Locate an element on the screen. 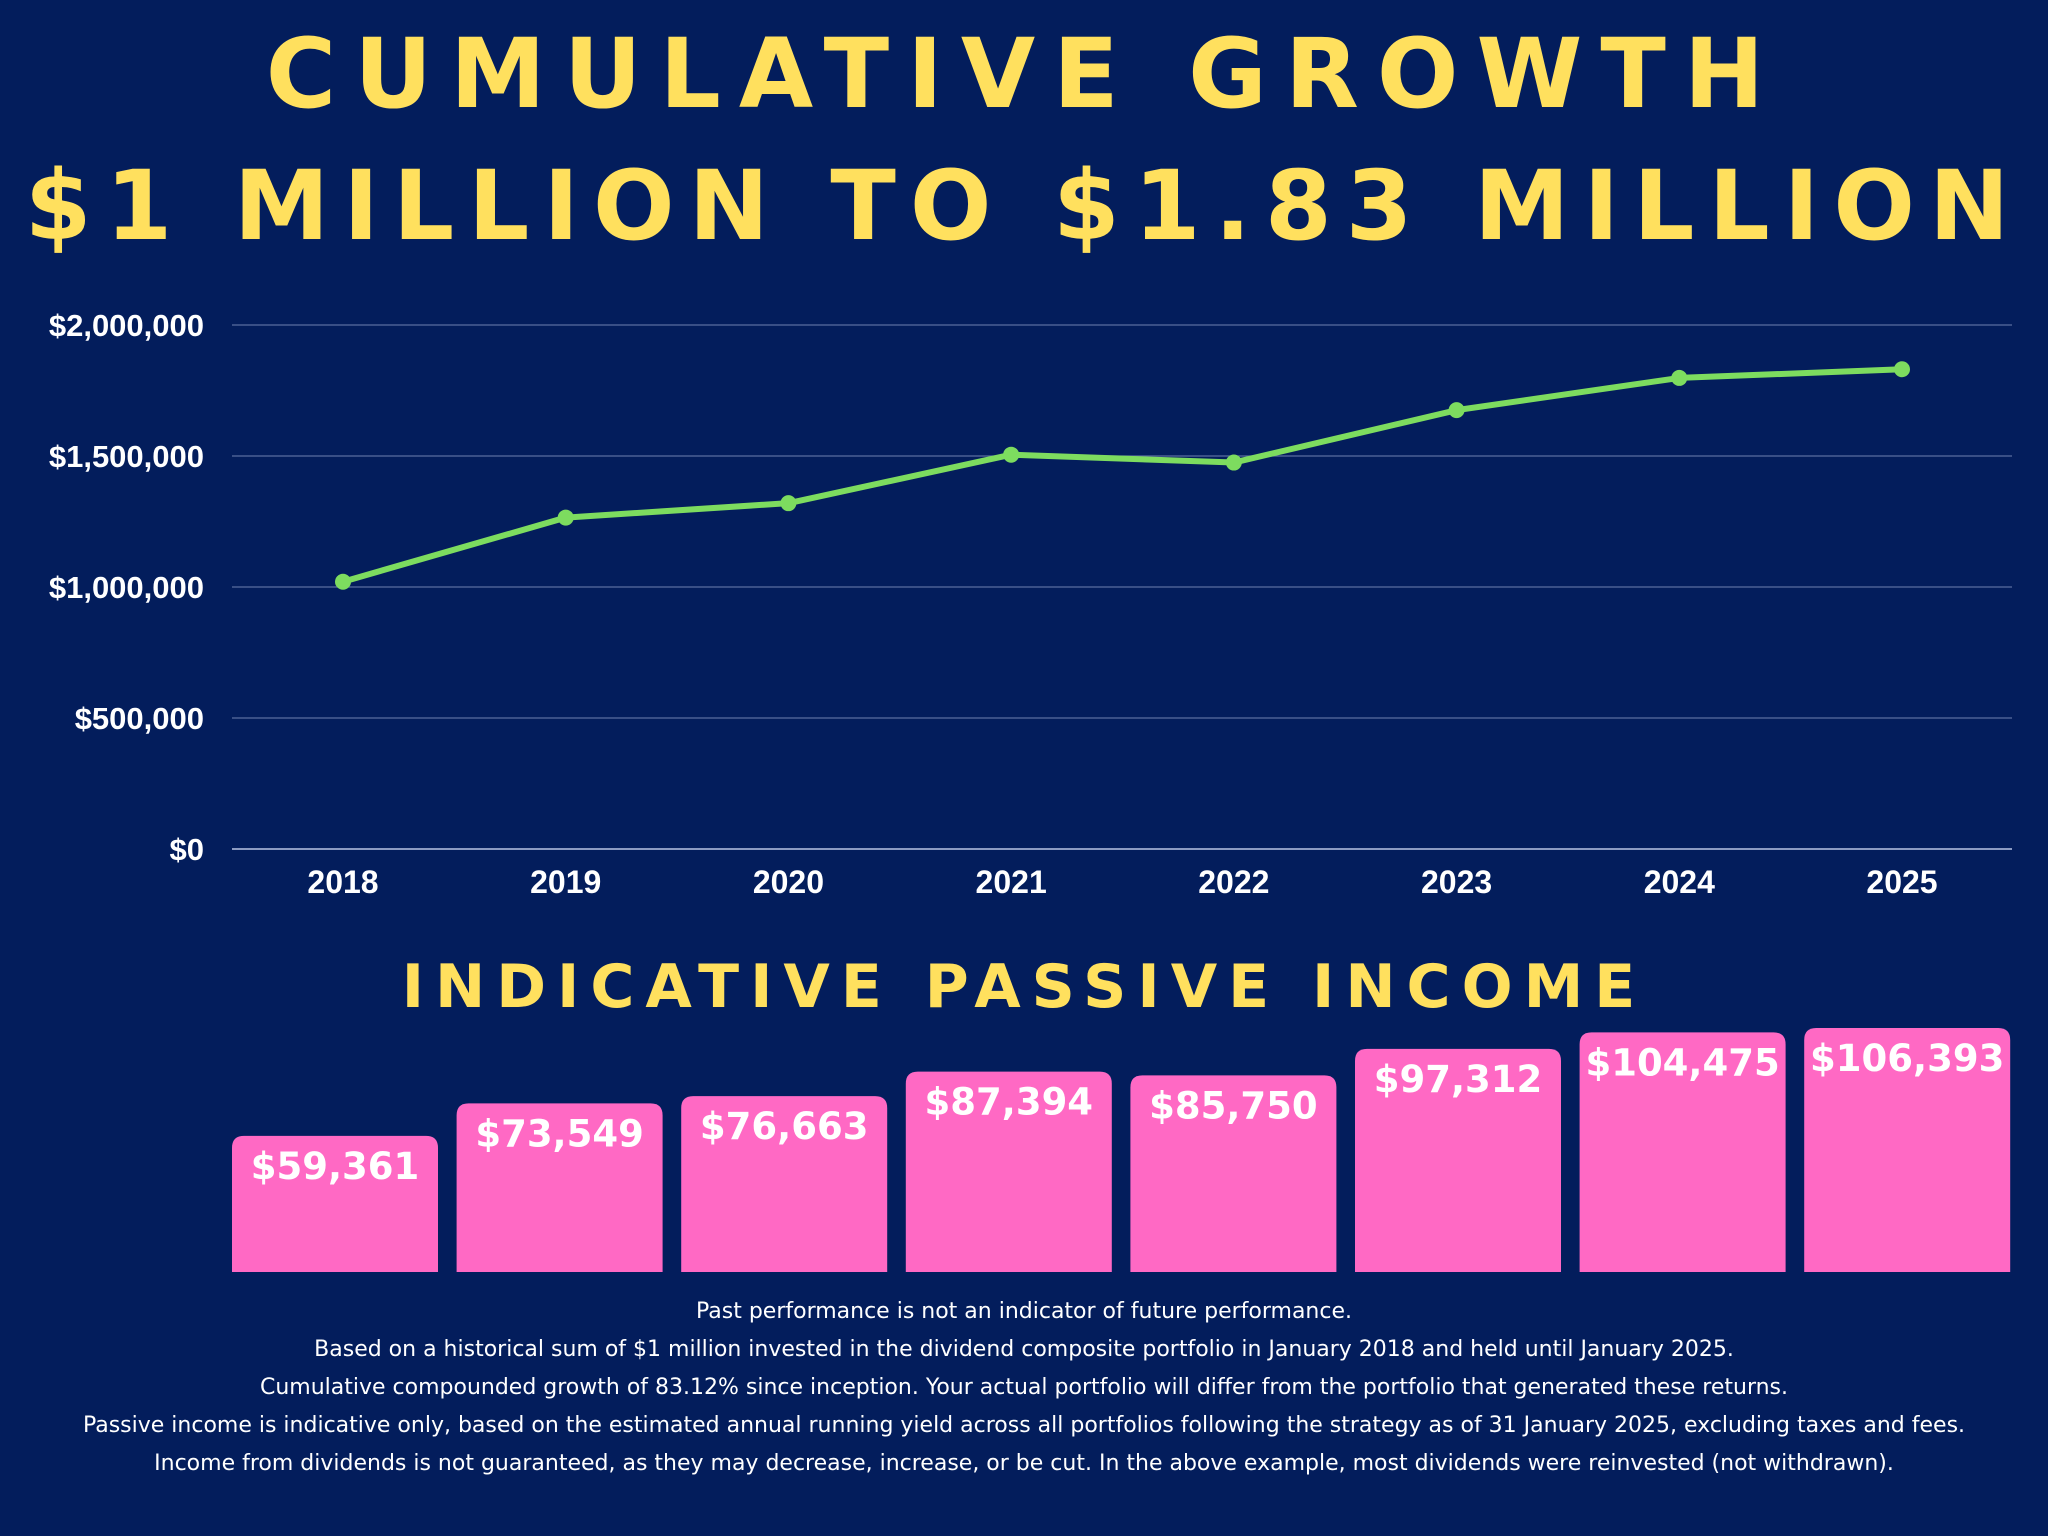  bar-value-label: $104,475 is located at coordinates (1682, 1062).